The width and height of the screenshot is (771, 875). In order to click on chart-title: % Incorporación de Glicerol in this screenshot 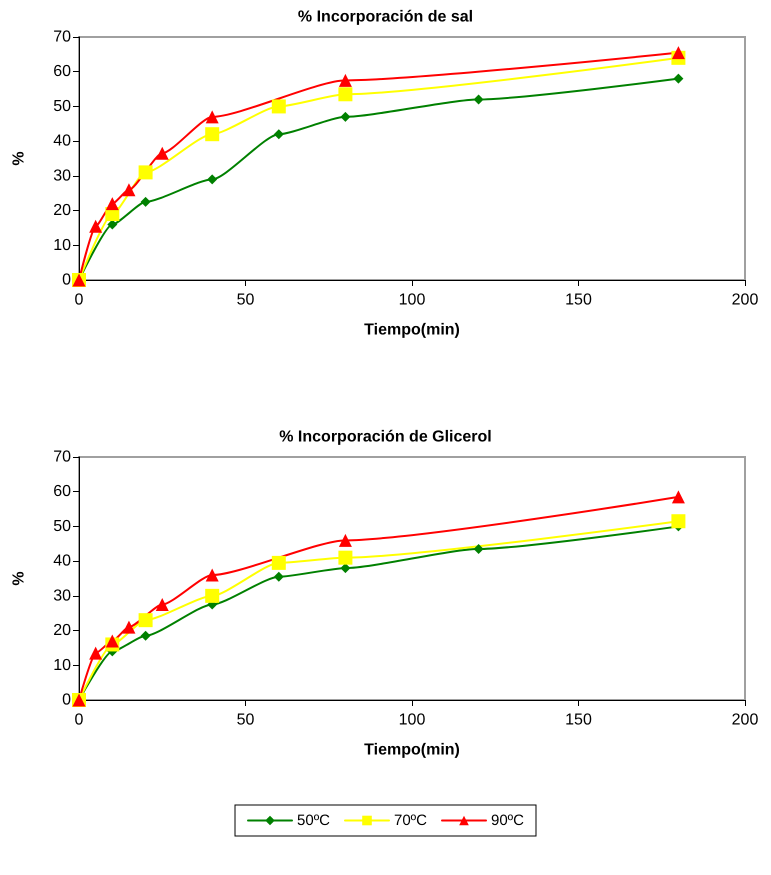, I will do `click(385, 437)`.